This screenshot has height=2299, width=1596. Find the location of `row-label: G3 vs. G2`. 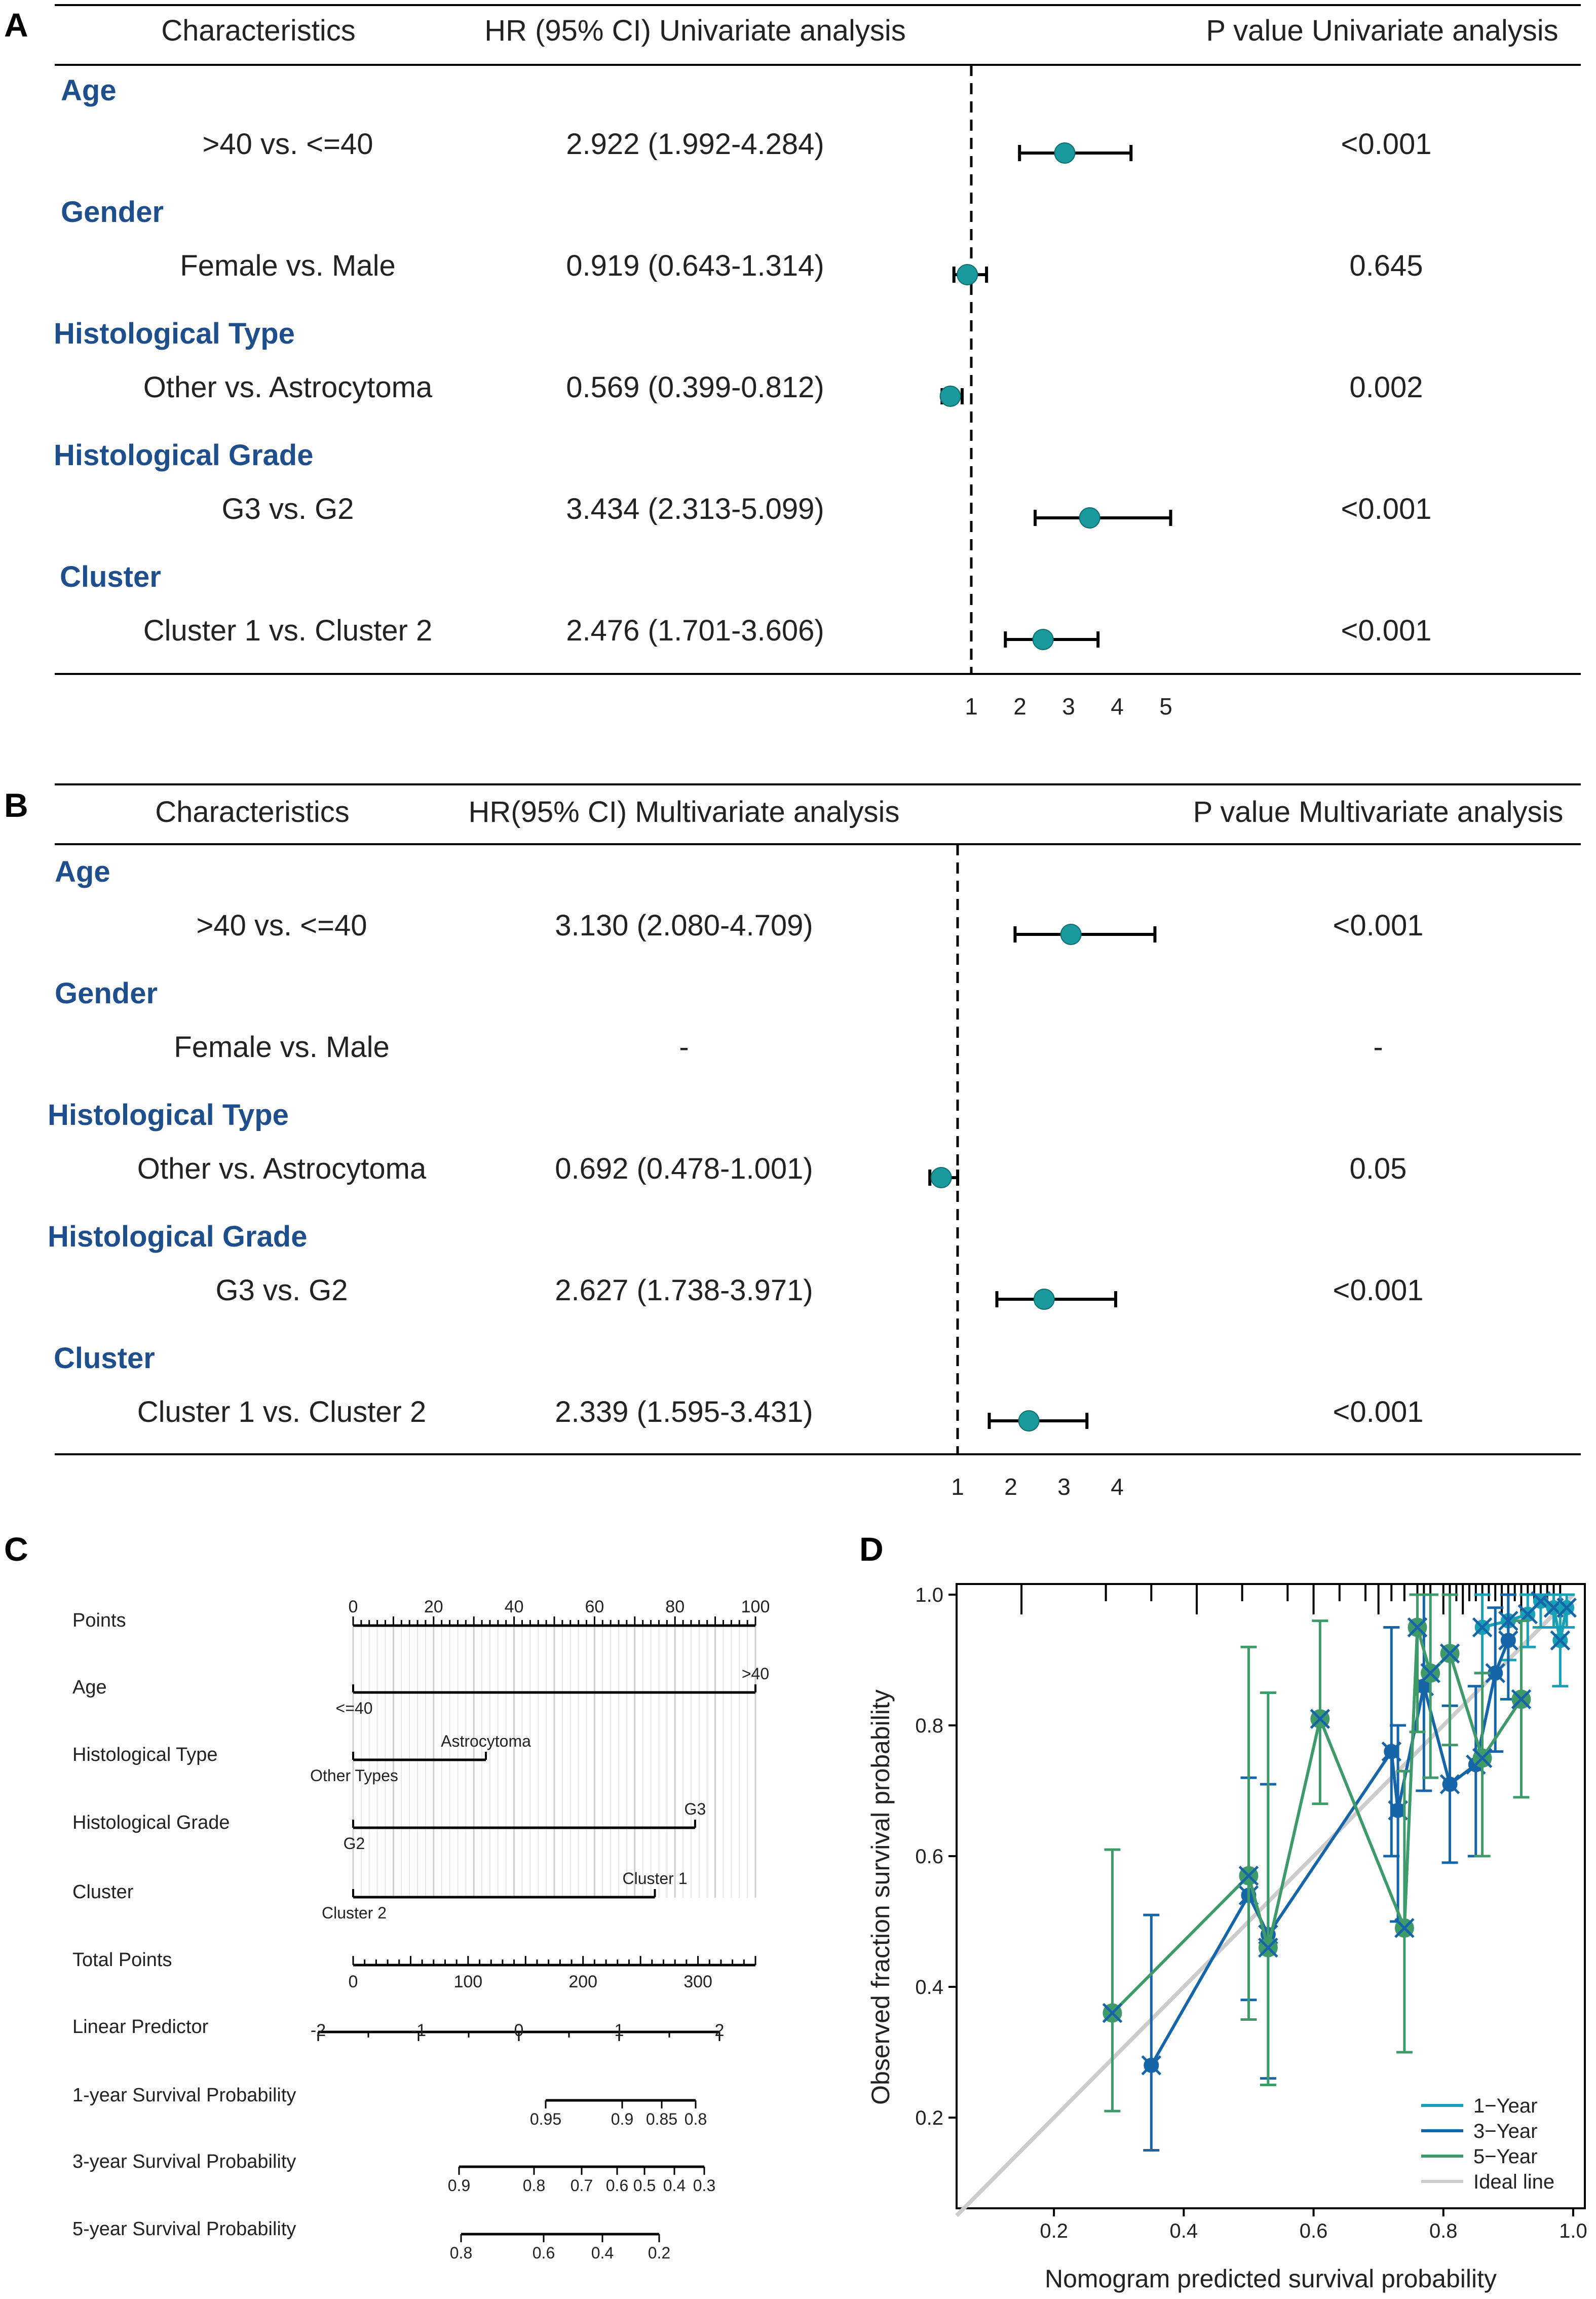

row-label: G3 vs. G2 is located at coordinates (287, 509).